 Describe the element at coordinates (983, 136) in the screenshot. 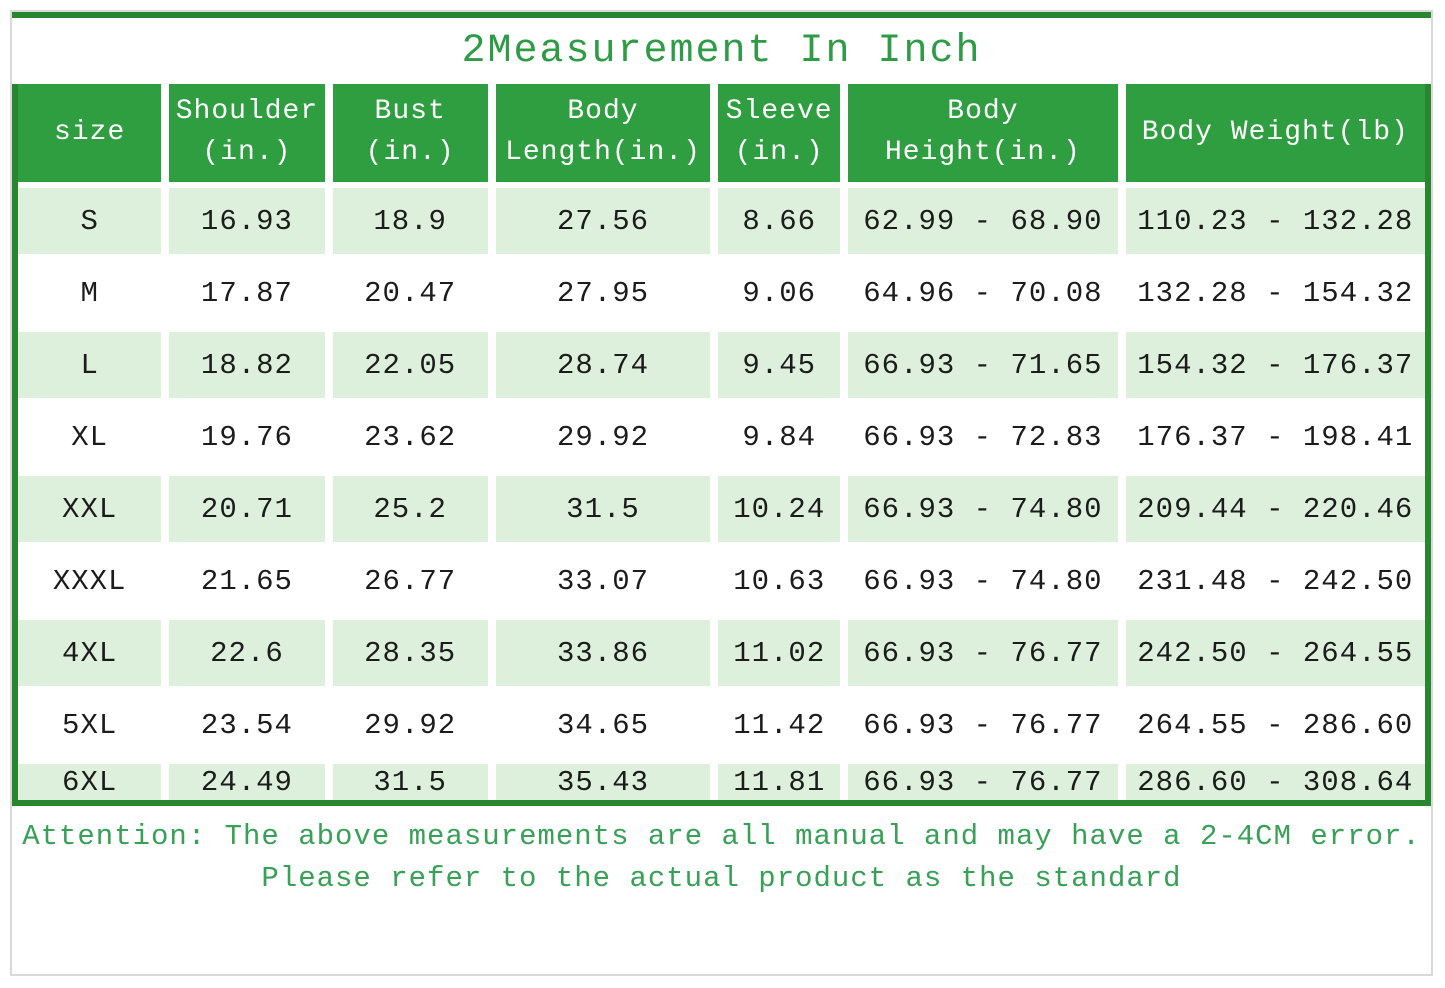

I see `column-header-body-height: Body Height(in.)` at that location.